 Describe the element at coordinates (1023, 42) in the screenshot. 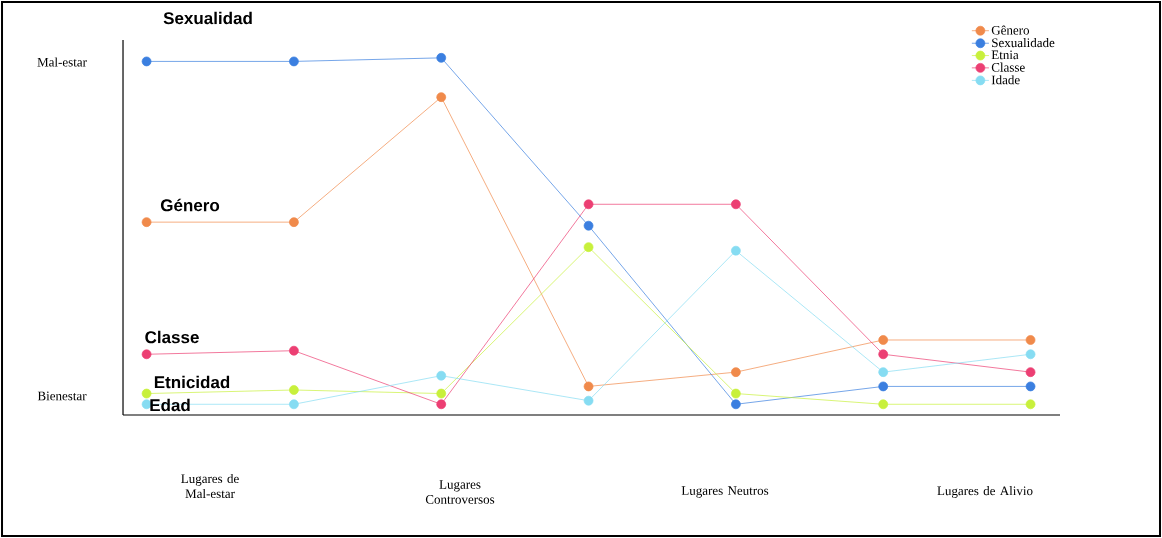

I see `legend-label: Sexualidade` at that location.